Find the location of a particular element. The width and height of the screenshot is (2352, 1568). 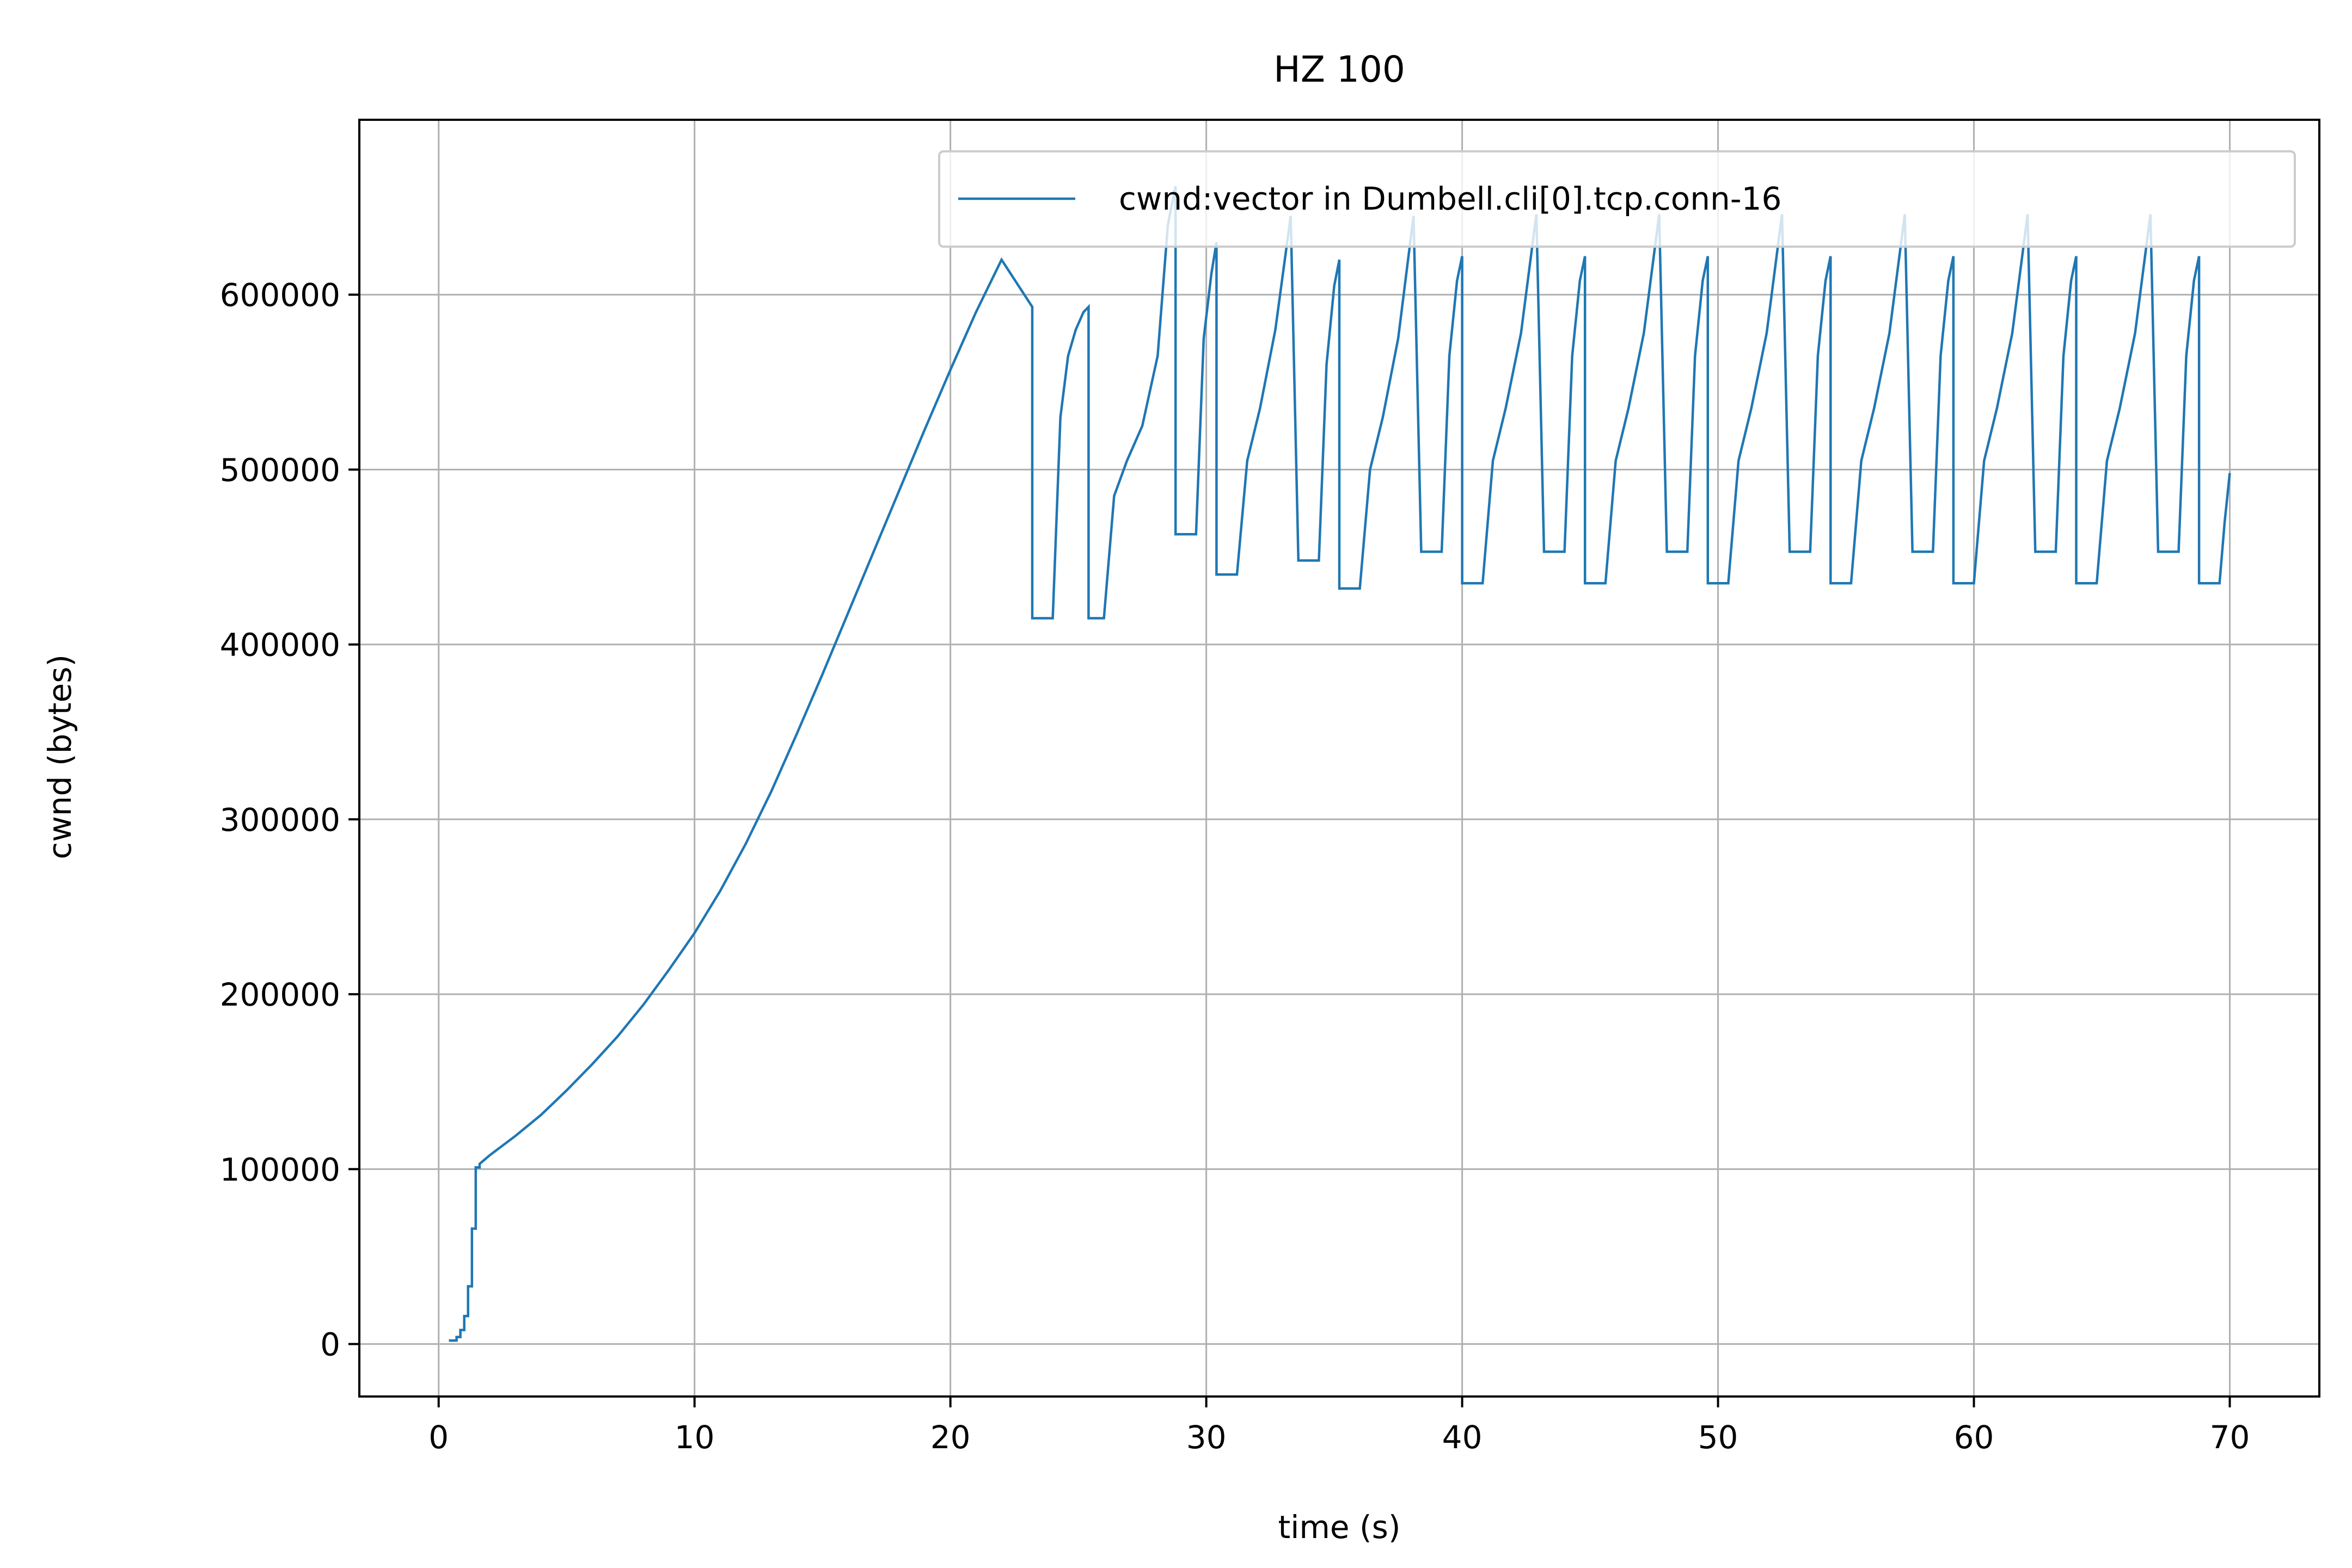

legend-box is located at coordinates (1617, 199).